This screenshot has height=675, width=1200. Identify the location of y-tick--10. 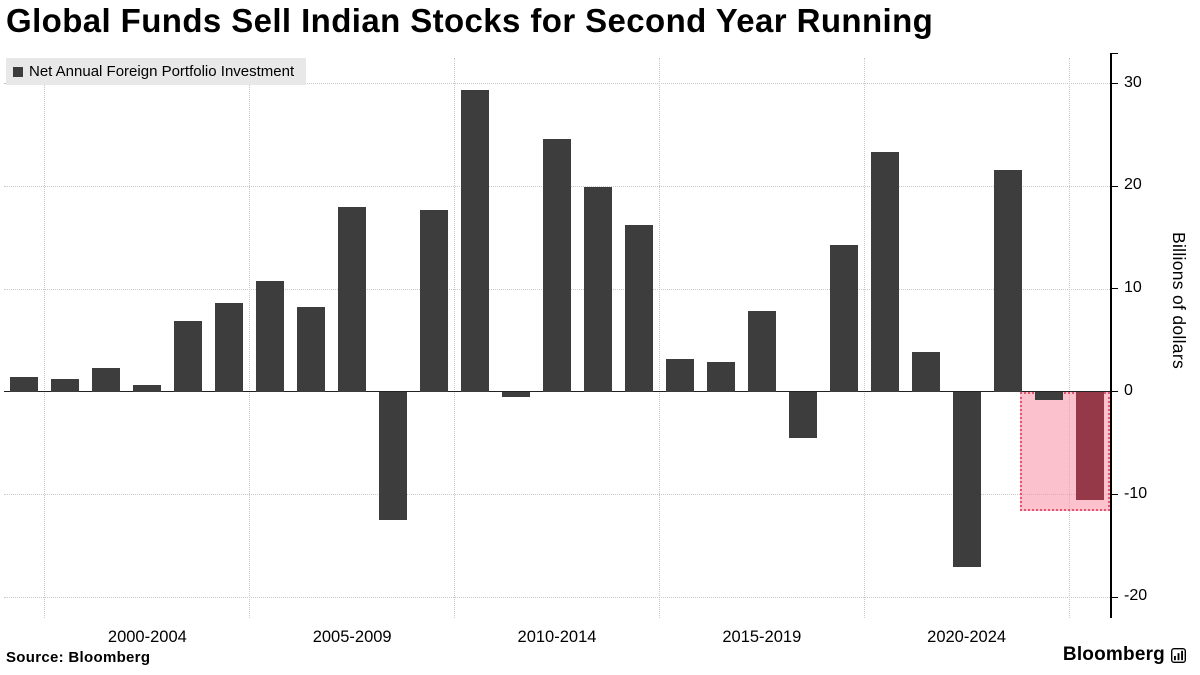
(1114, 494).